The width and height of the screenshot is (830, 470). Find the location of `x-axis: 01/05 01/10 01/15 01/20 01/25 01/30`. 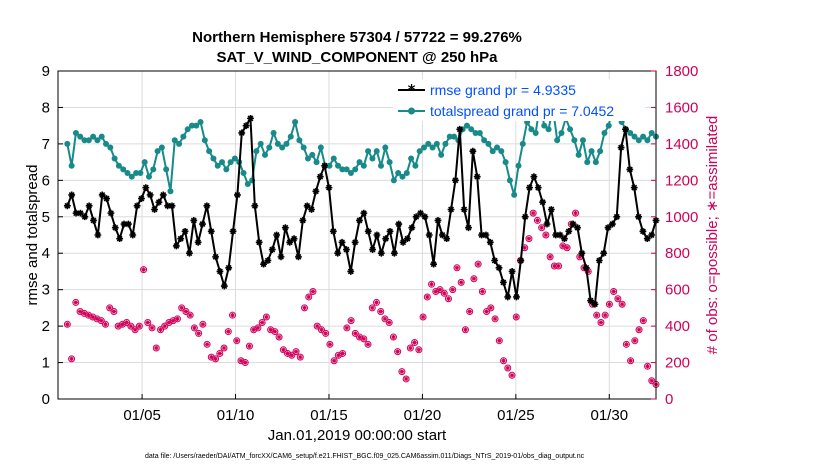

x-axis: 01/05 01/10 01/15 01/20 01/25 01/30 is located at coordinates (375, 409).